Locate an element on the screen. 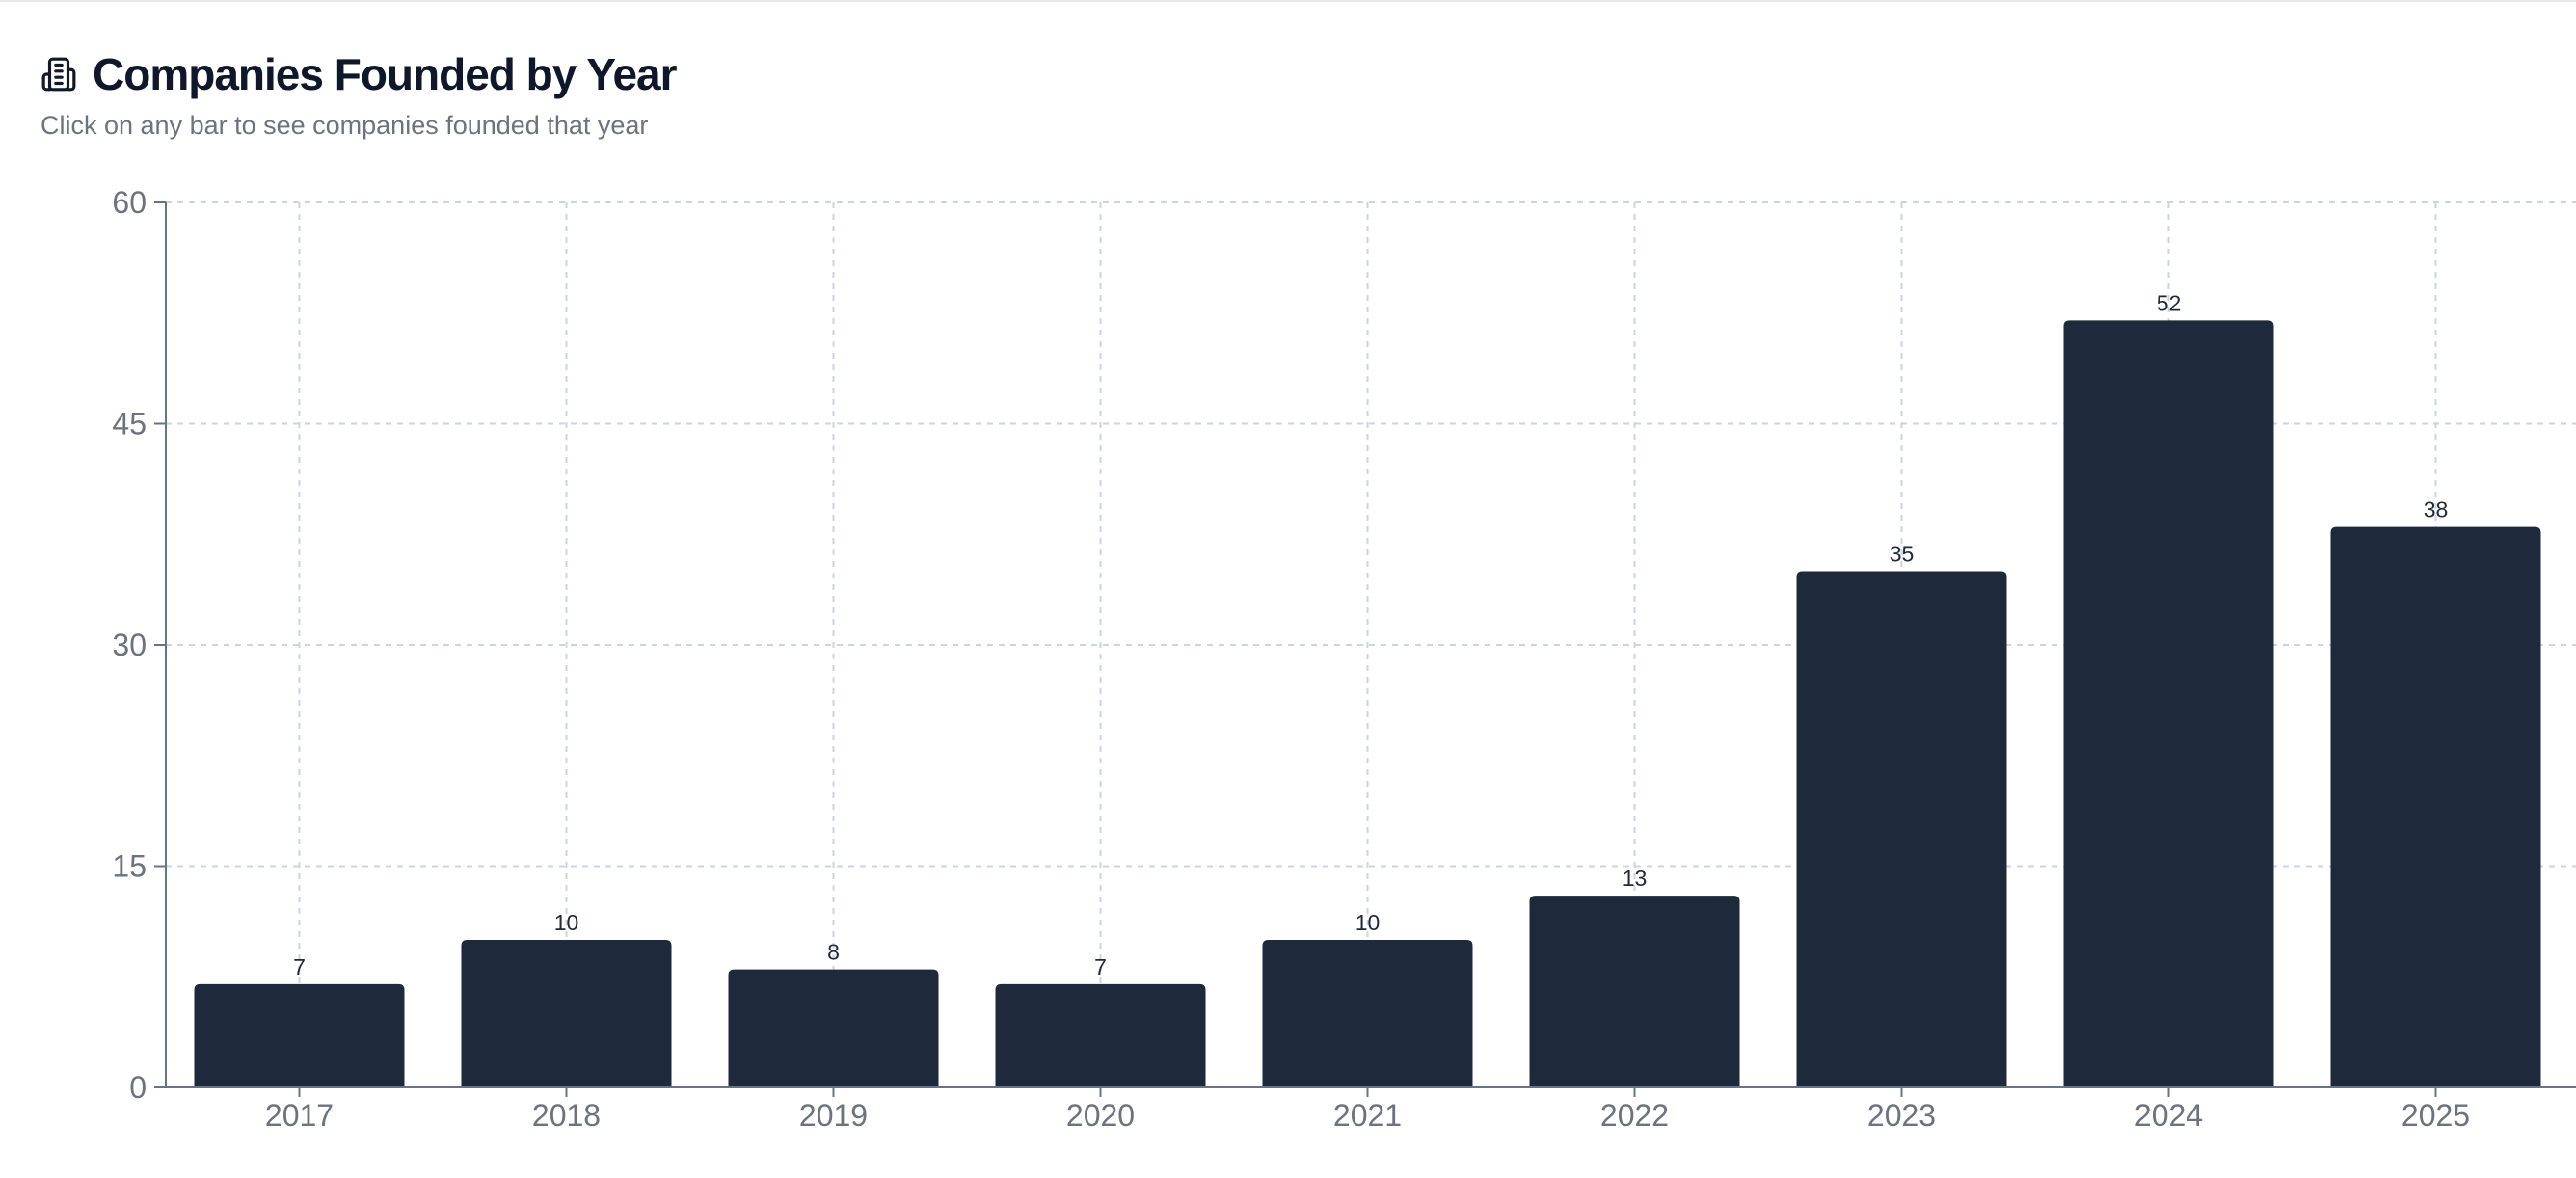  building-icon is located at coordinates (59, 74).